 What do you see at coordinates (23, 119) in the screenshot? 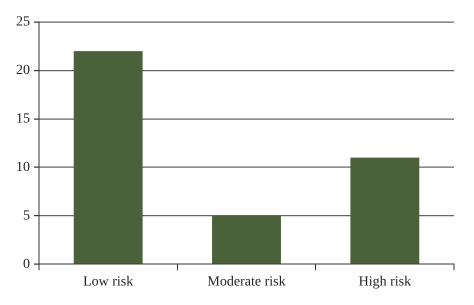
I see `y-tick-label: 15` at bounding box center [23, 119].